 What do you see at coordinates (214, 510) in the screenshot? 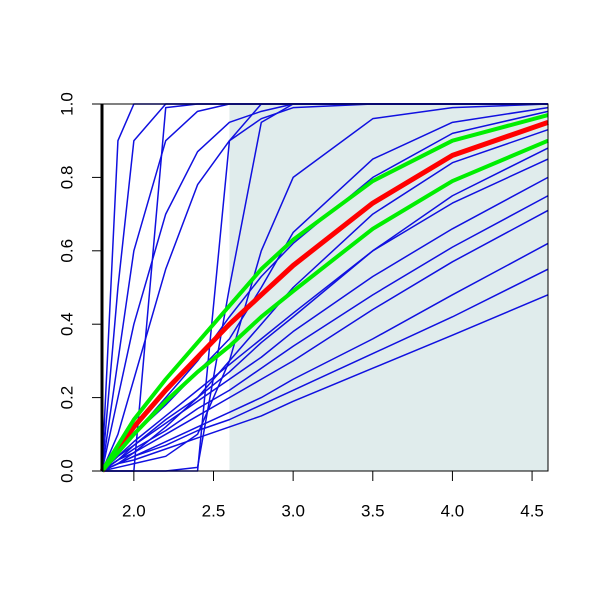
I see `x-tick-label: 2.5` at bounding box center [214, 510].